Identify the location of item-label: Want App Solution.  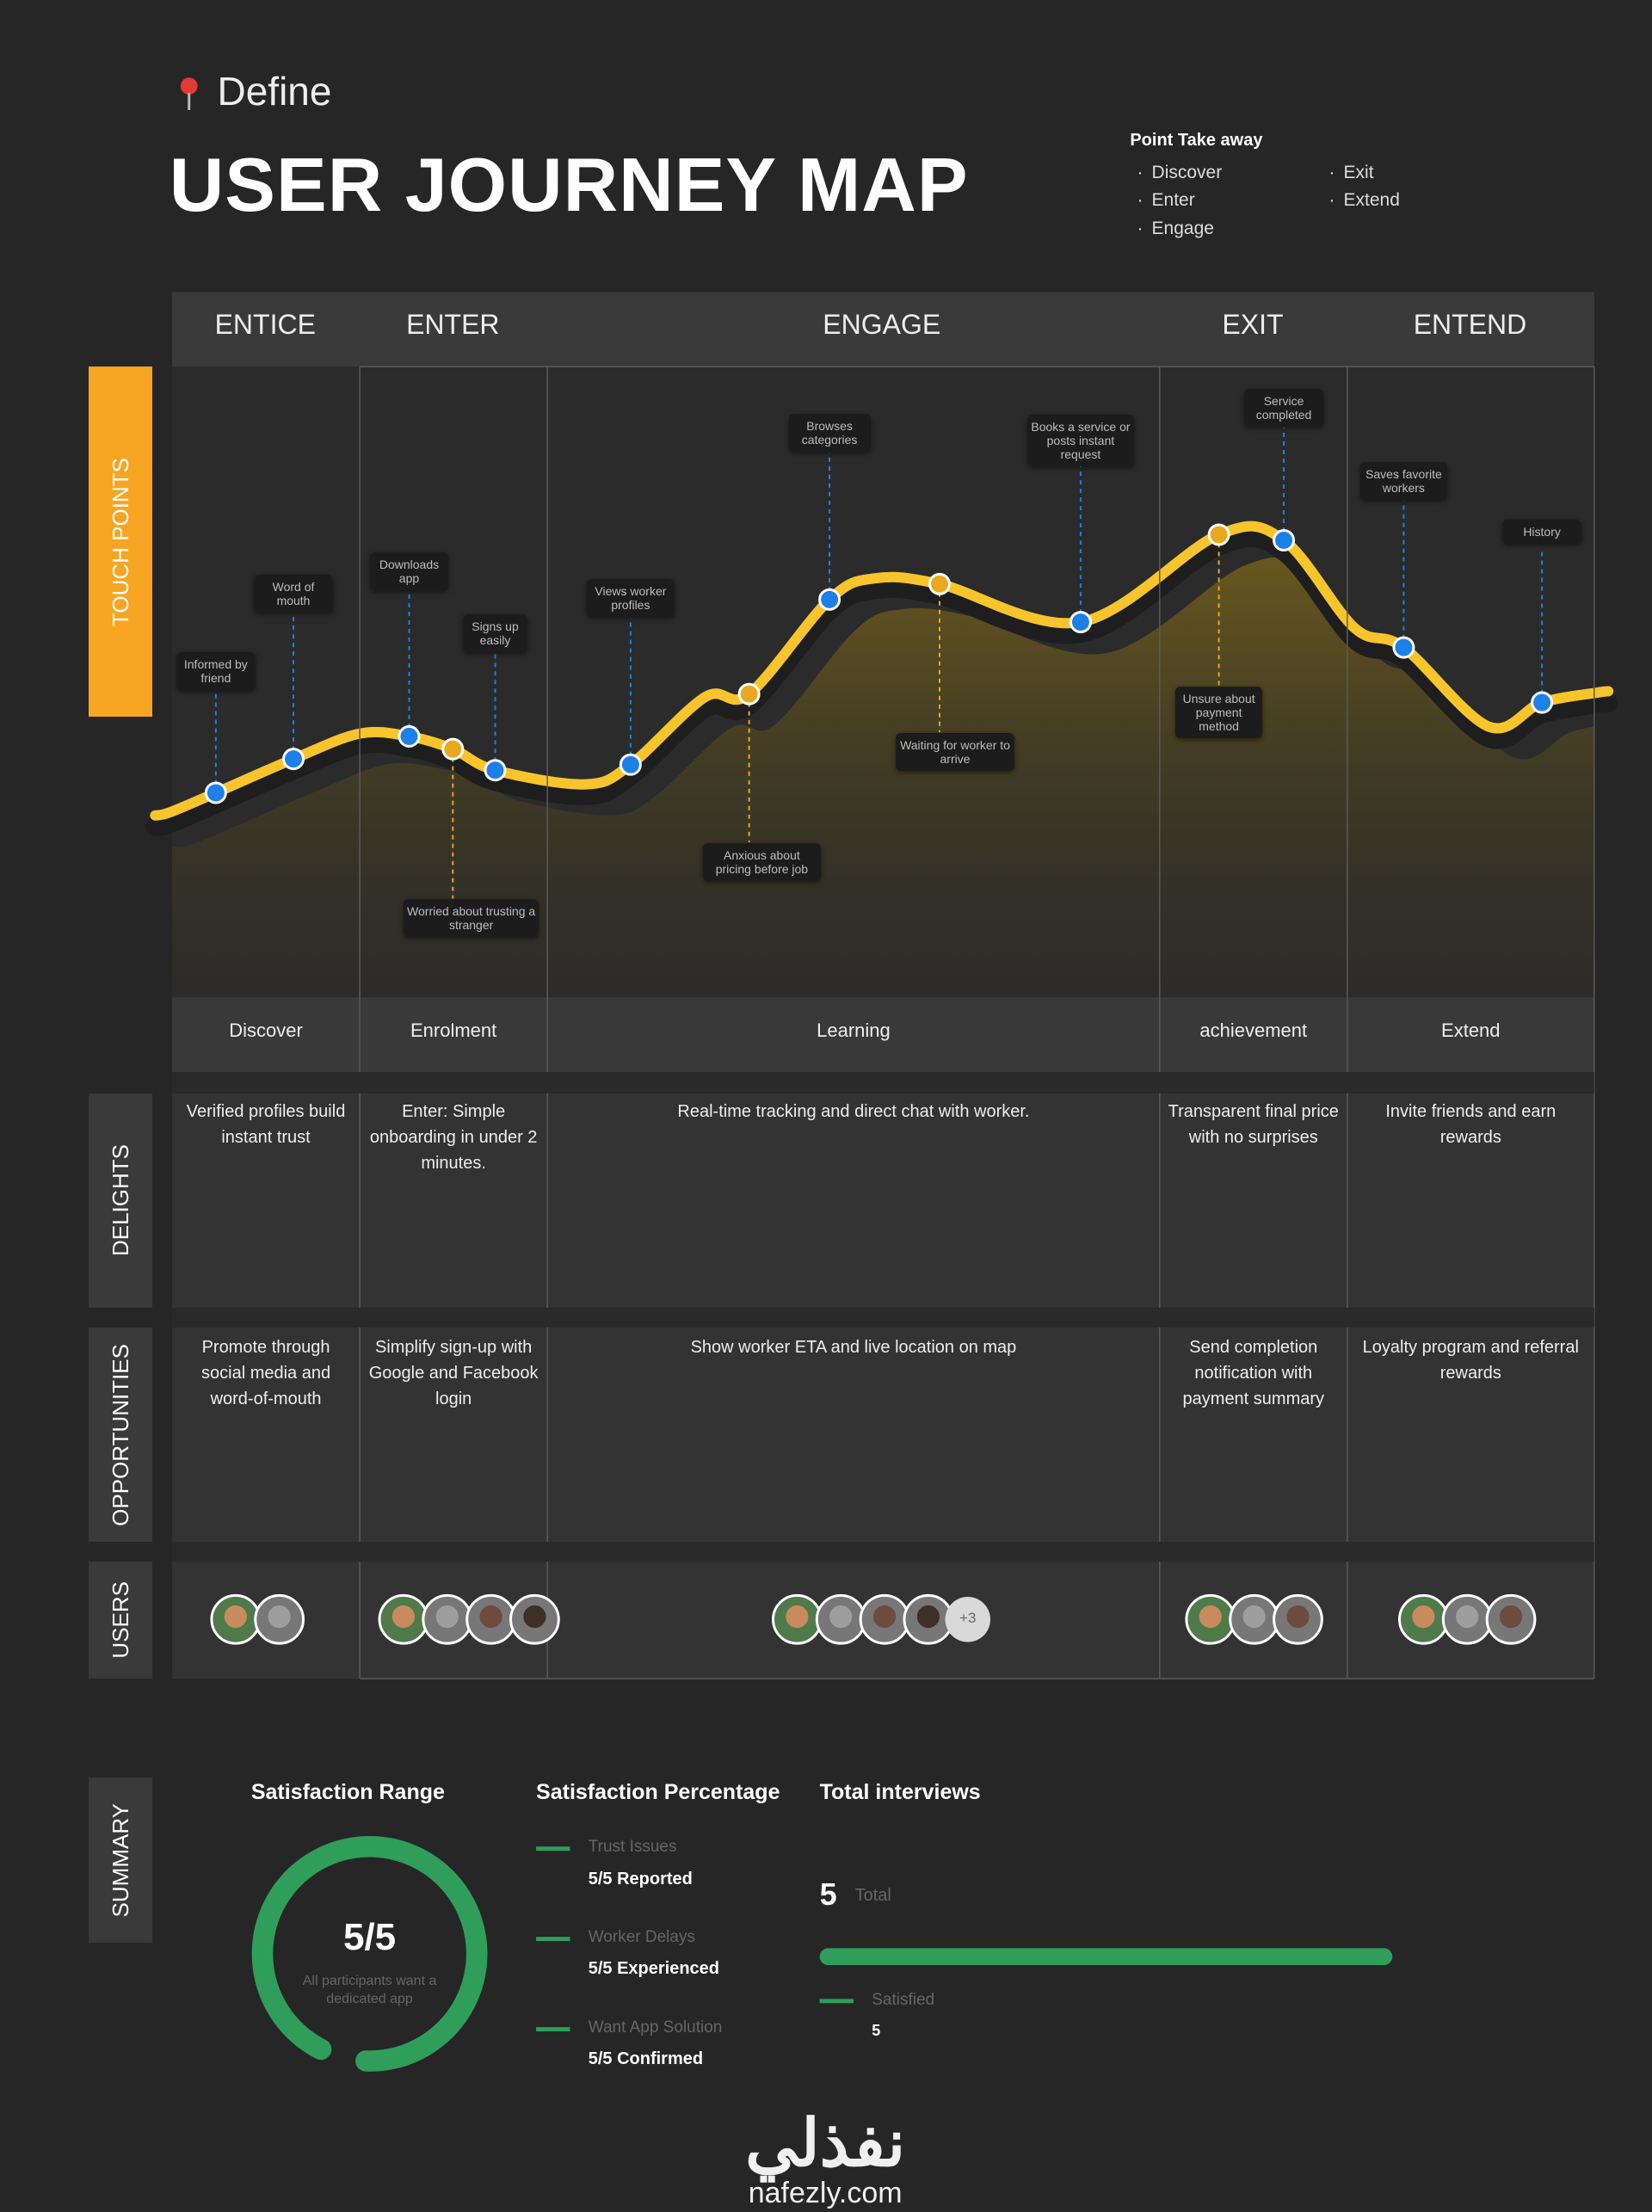
(655, 2027).